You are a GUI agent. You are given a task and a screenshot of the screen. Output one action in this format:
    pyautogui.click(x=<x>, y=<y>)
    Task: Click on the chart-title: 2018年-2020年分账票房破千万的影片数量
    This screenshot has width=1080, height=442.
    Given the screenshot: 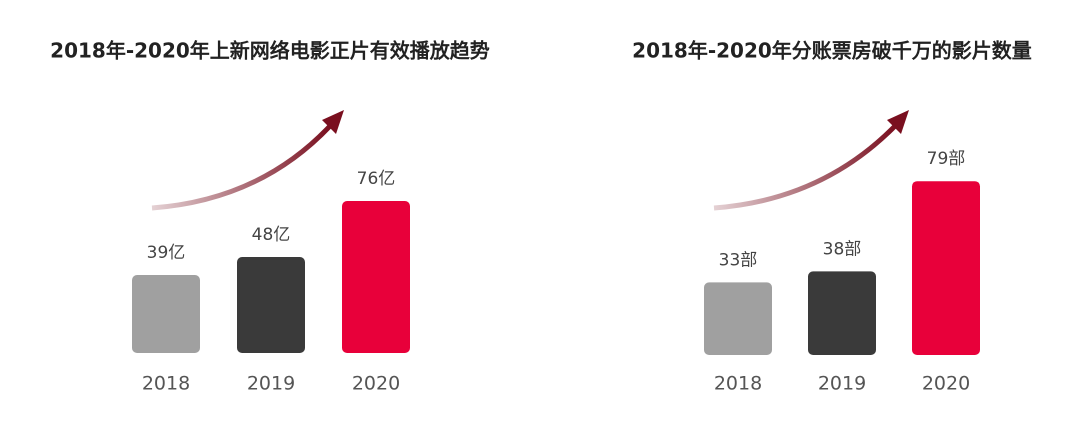 What is the action you would take?
    pyautogui.click(x=832, y=51)
    